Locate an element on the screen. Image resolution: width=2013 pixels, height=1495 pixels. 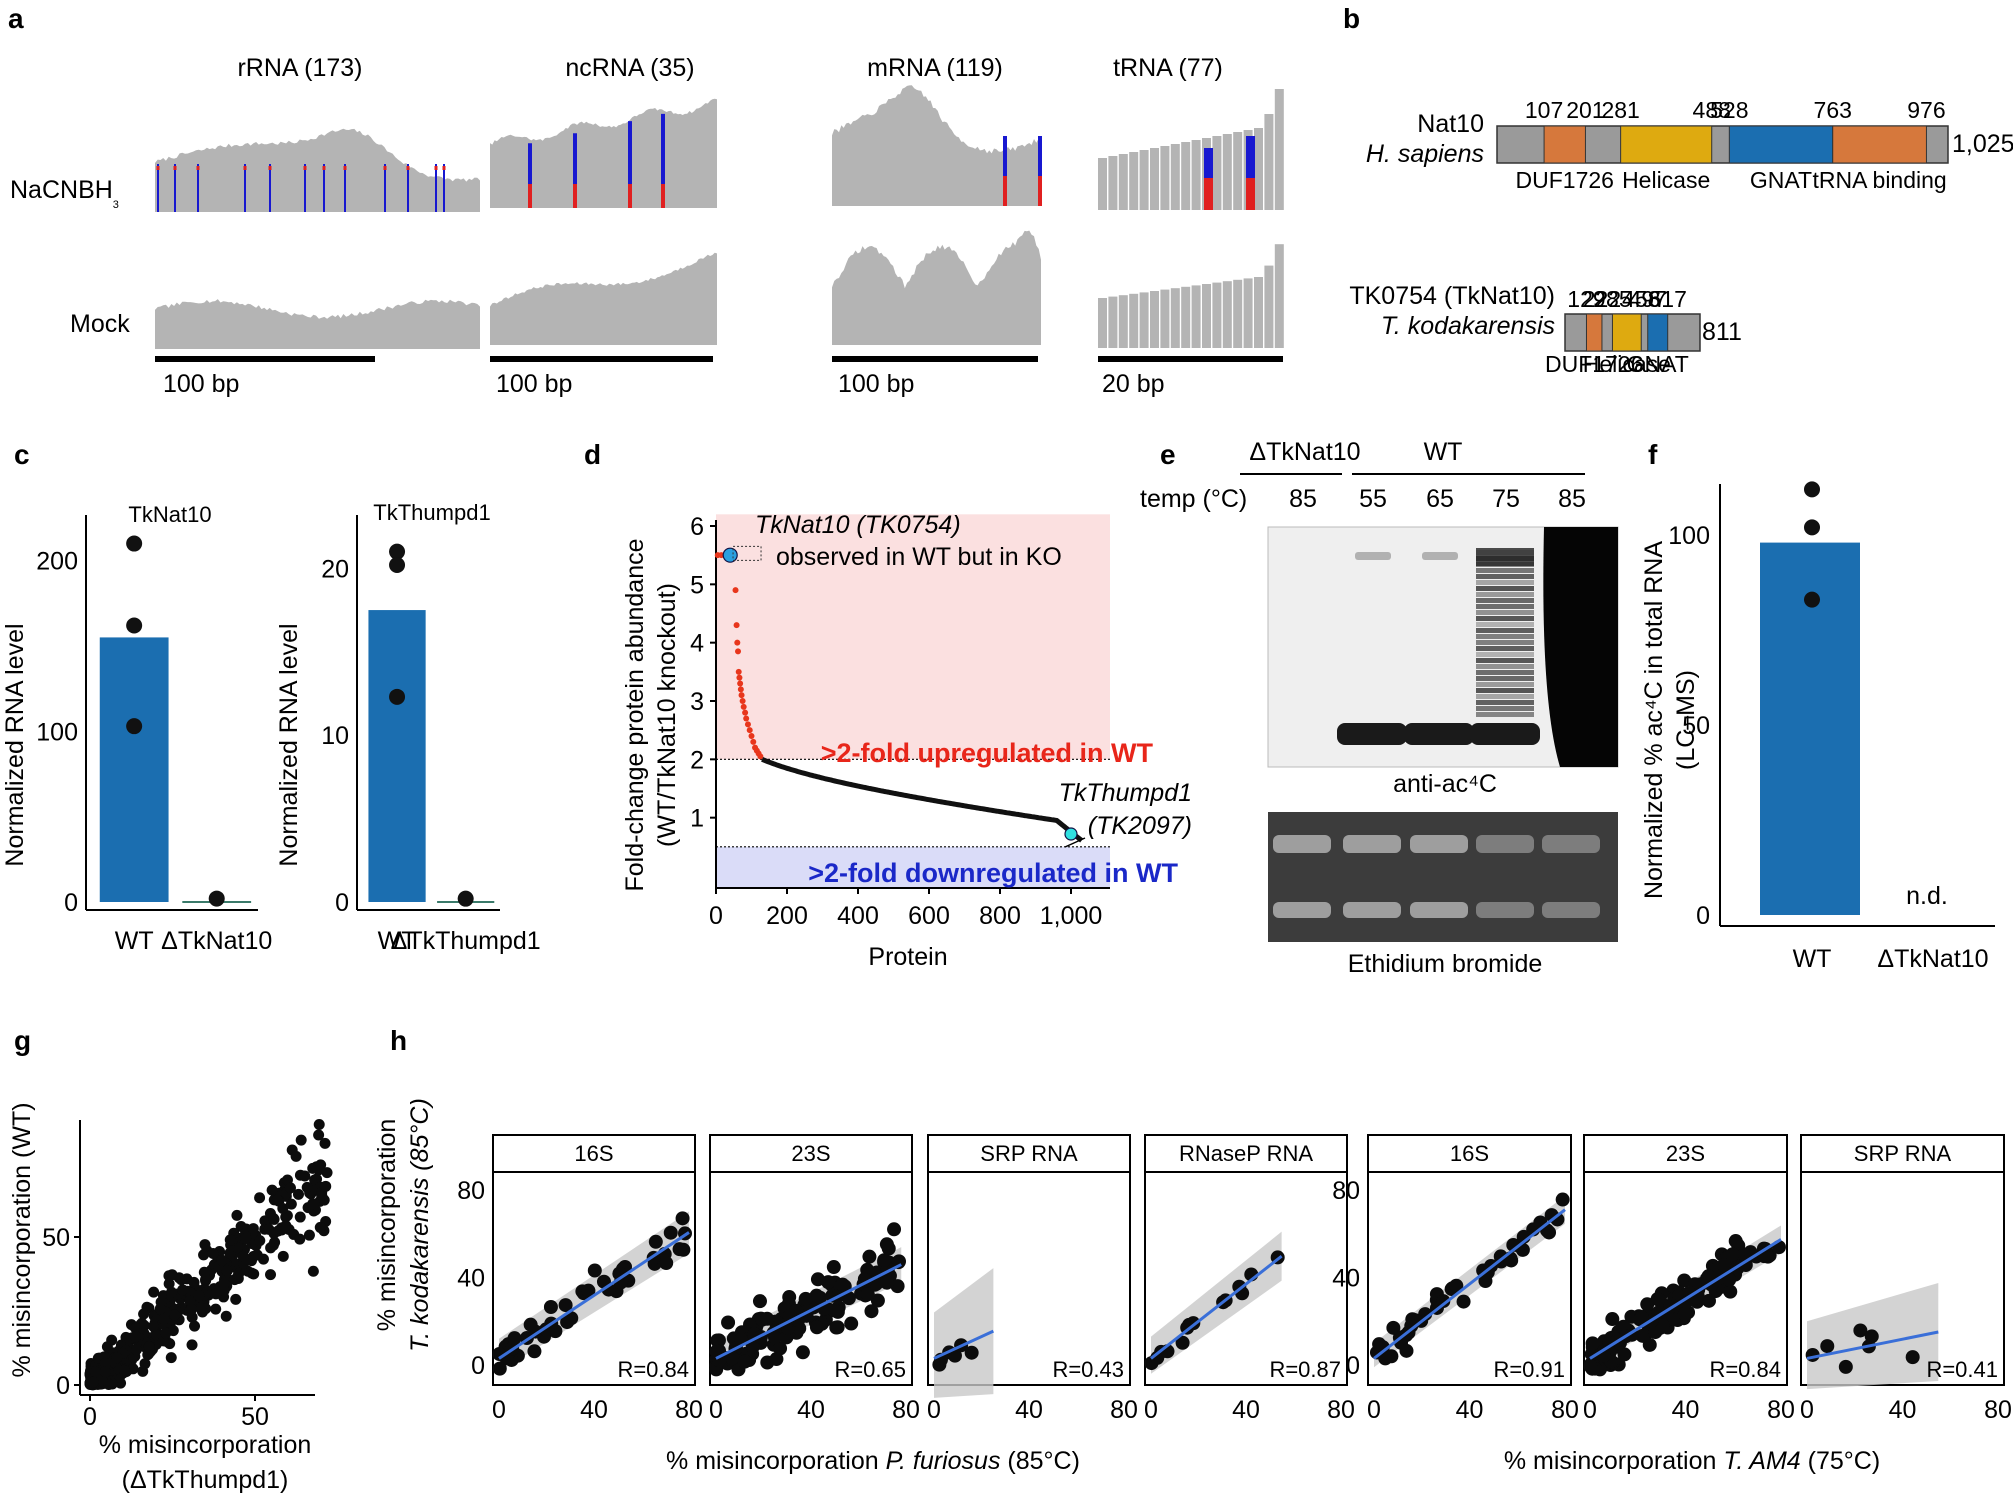
y-tick-label: 80 is located at coordinates (1346, 1191).